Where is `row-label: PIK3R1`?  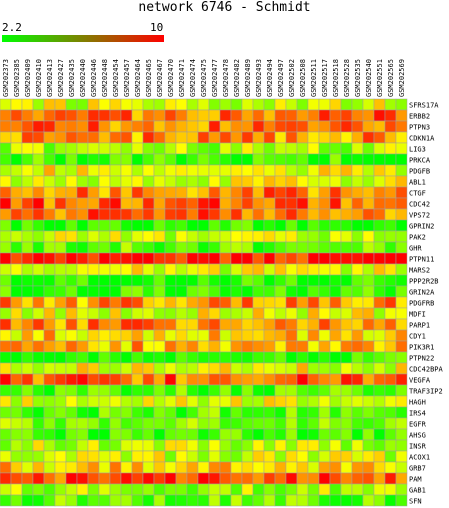 row-label: PIK3R1 is located at coordinates (421, 348).